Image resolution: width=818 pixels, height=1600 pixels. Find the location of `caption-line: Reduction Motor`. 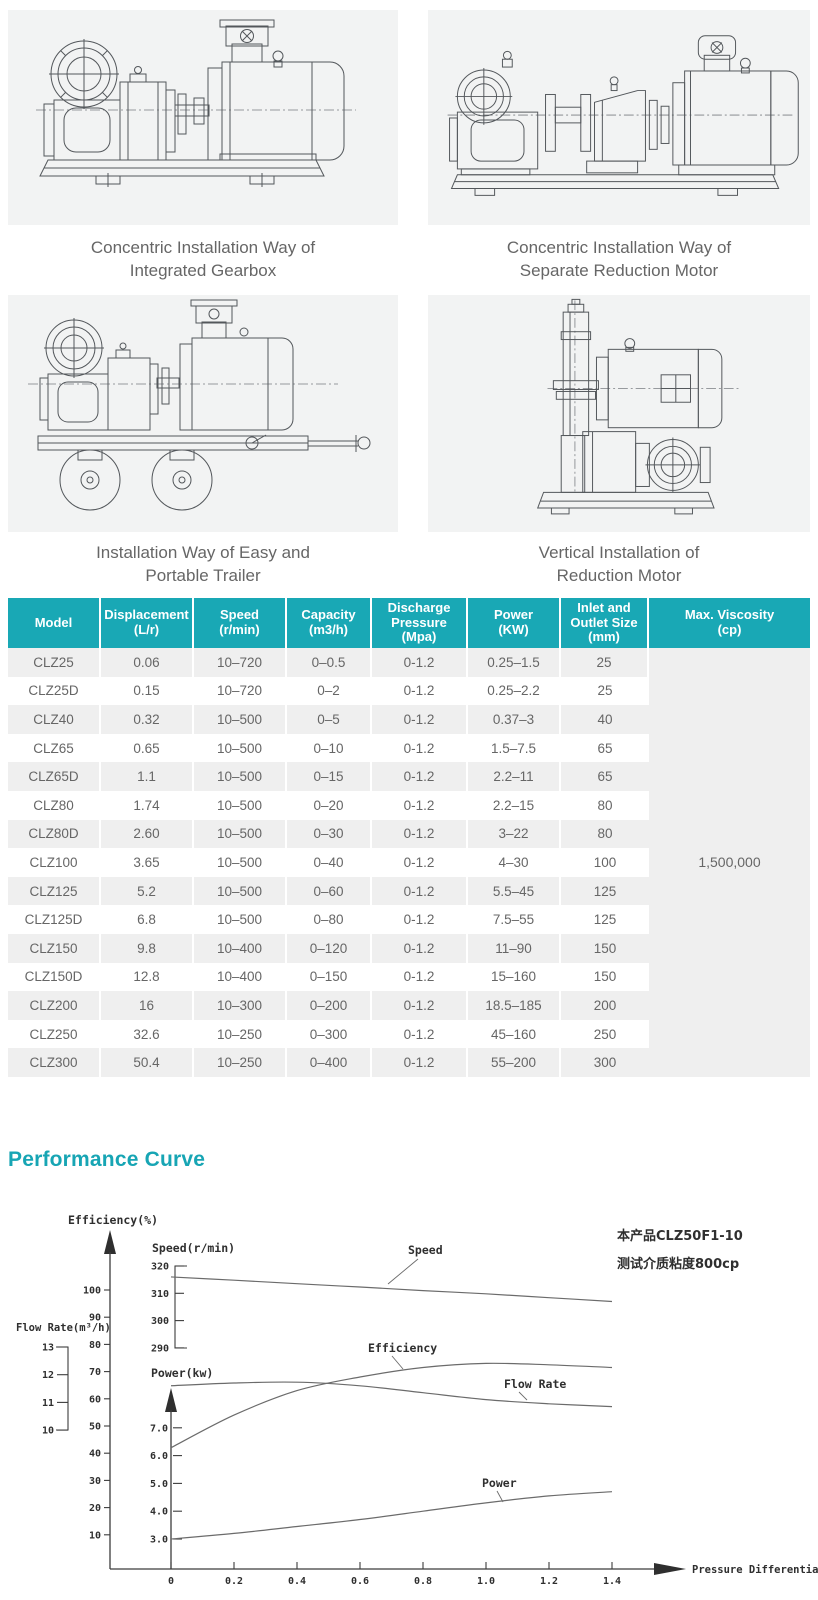

caption-line: Reduction Motor is located at coordinates (619, 575).